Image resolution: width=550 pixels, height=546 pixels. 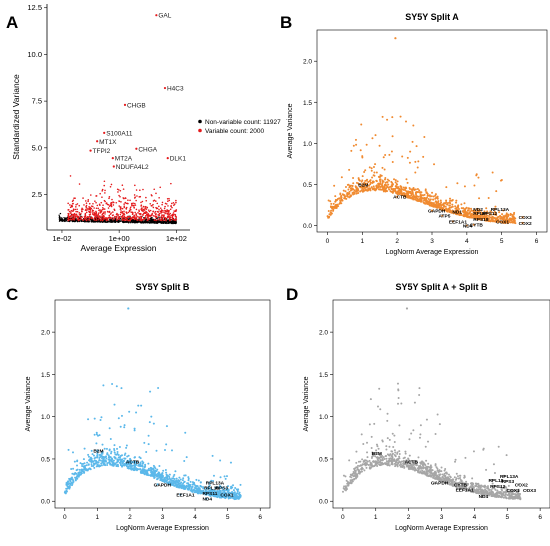 What do you see at coordinates (537, 241) in the screenshot?
I see `x-tick-label: 6` at bounding box center [537, 241].